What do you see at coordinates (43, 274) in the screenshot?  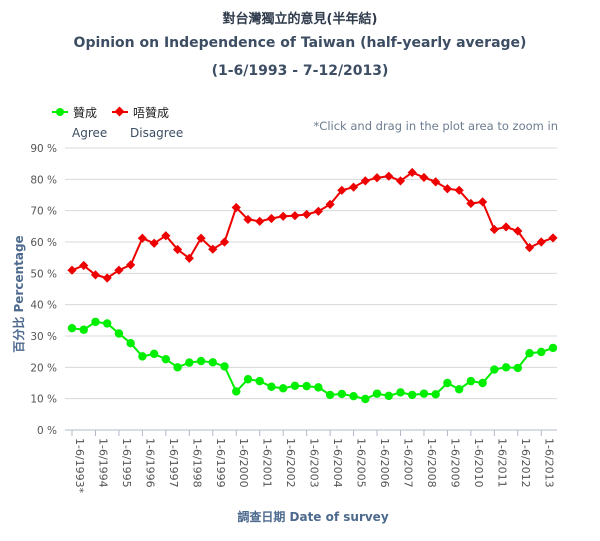 I see `y-tick-label: 50 %` at bounding box center [43, 274].